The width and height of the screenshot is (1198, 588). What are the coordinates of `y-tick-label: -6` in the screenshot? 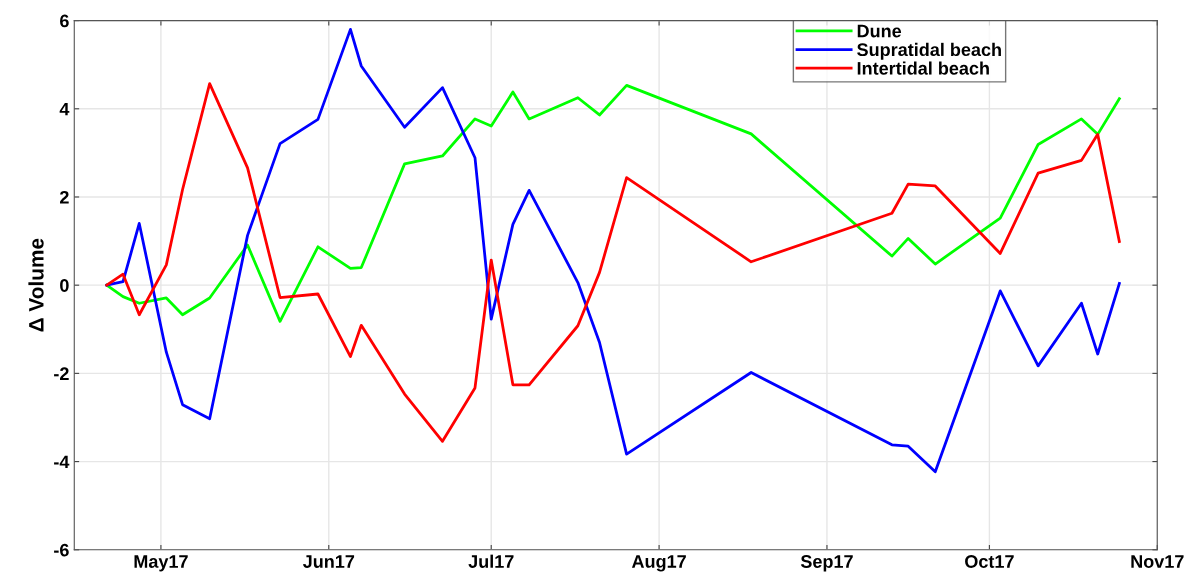 It's located at (61, 550).